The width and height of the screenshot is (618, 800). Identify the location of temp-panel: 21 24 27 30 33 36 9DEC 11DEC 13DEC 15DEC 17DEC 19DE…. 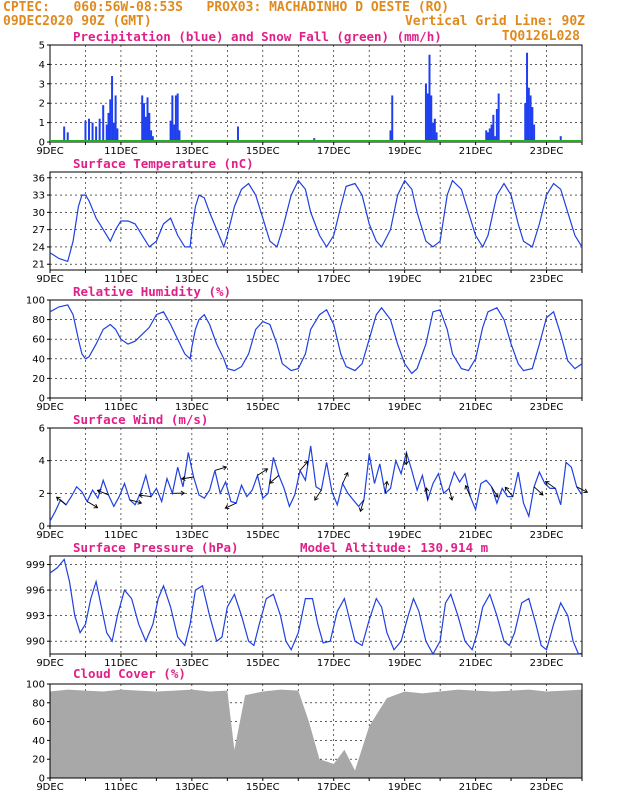
(307, 228).